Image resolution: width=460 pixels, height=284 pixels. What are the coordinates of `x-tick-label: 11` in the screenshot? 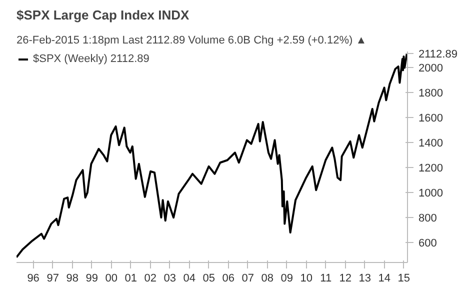 It's located at (326, 278).